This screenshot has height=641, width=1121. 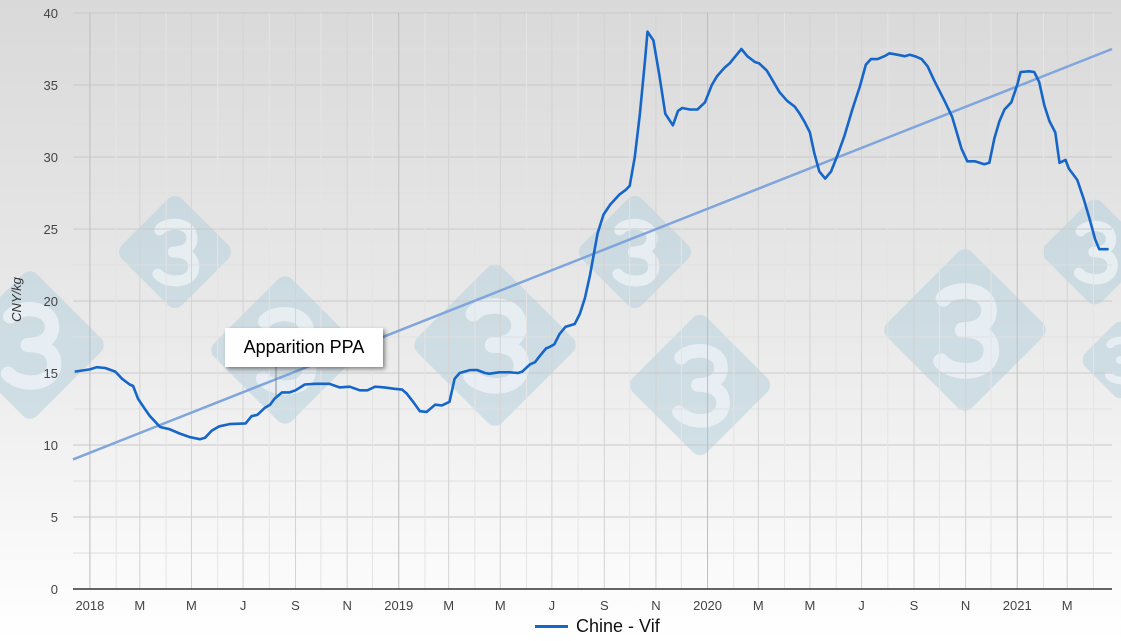 I want to click on annotation-apparition-ppa: Apparition PPA, so click(x=304, y=347).